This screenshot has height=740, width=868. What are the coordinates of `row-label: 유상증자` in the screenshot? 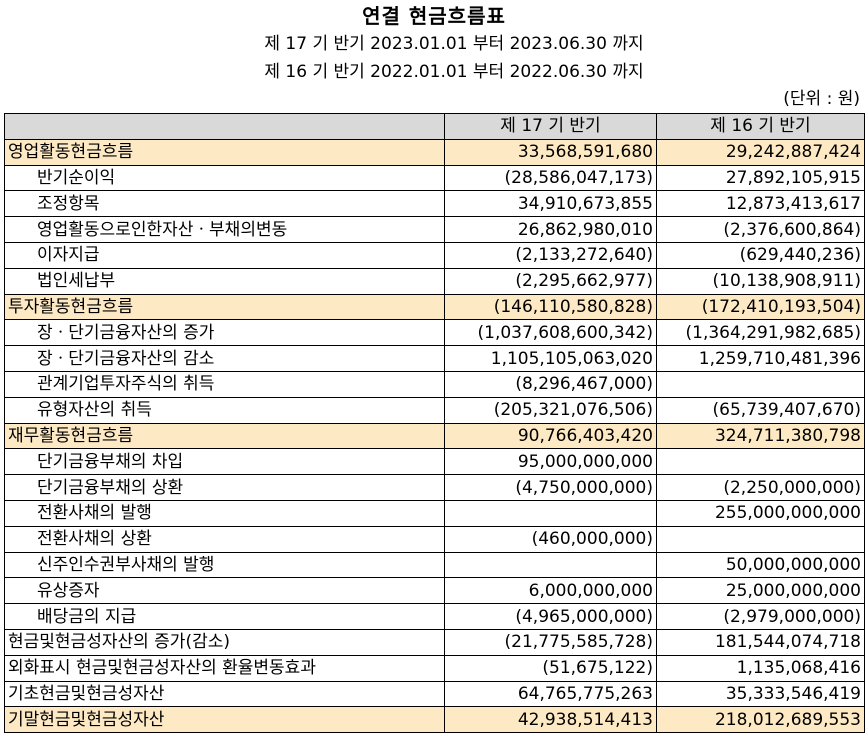 It's located at (224, 591).